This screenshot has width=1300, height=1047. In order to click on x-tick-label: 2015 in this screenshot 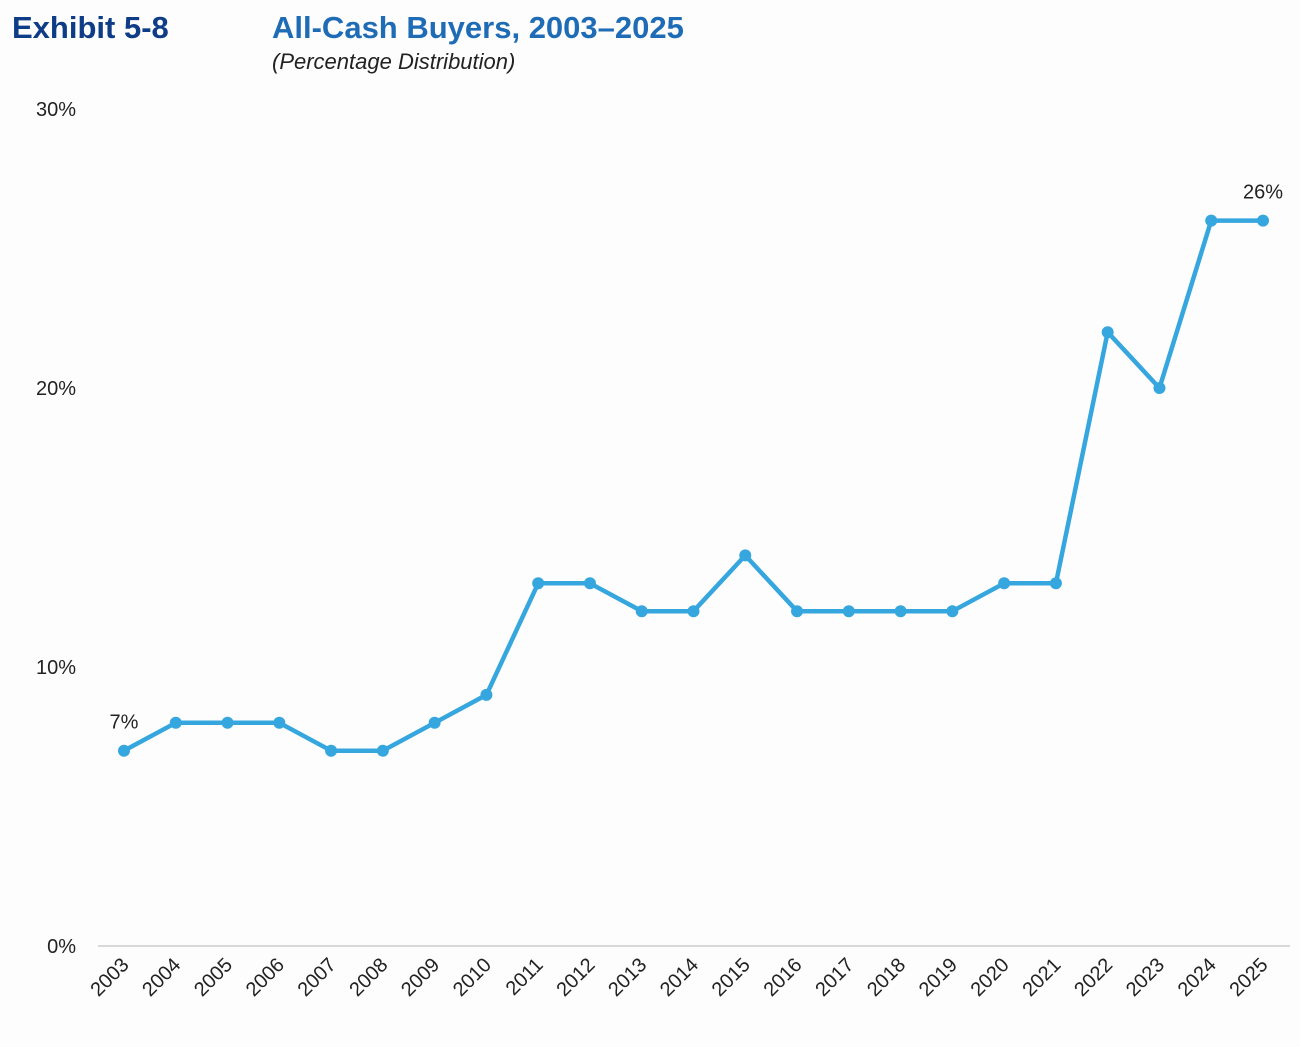, I will do `click(731, 977)`.